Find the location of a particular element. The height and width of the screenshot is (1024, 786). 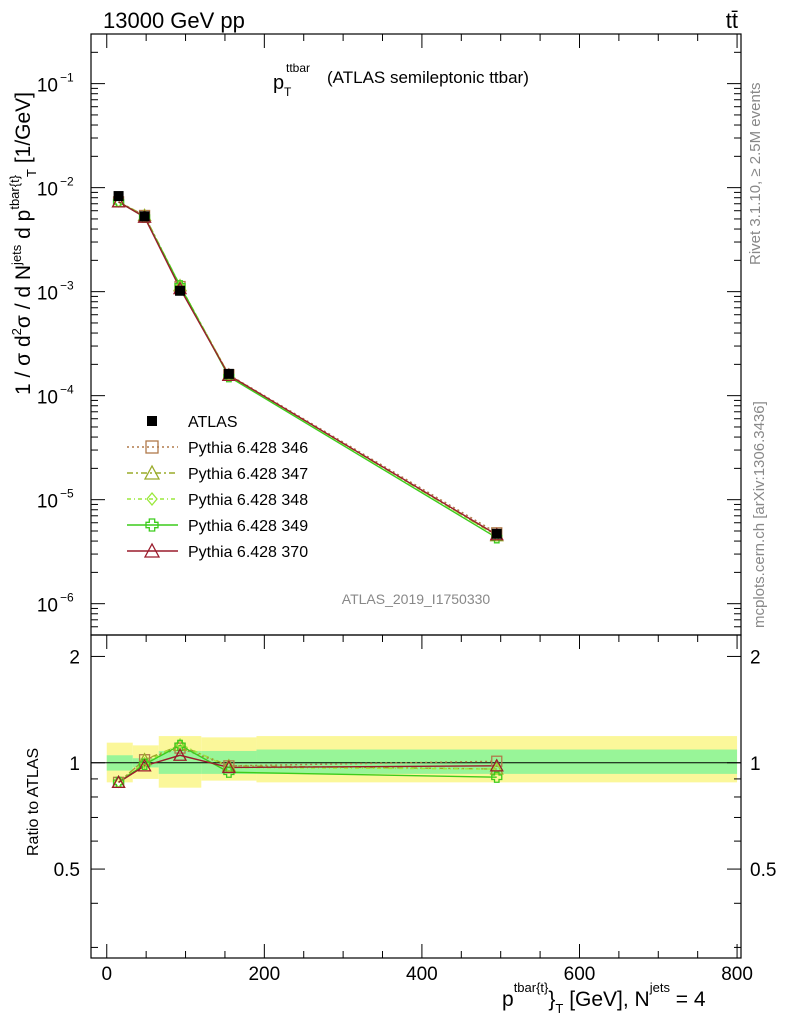

xlabel-rest: [GeV], N is located at coordinates (606, 999).